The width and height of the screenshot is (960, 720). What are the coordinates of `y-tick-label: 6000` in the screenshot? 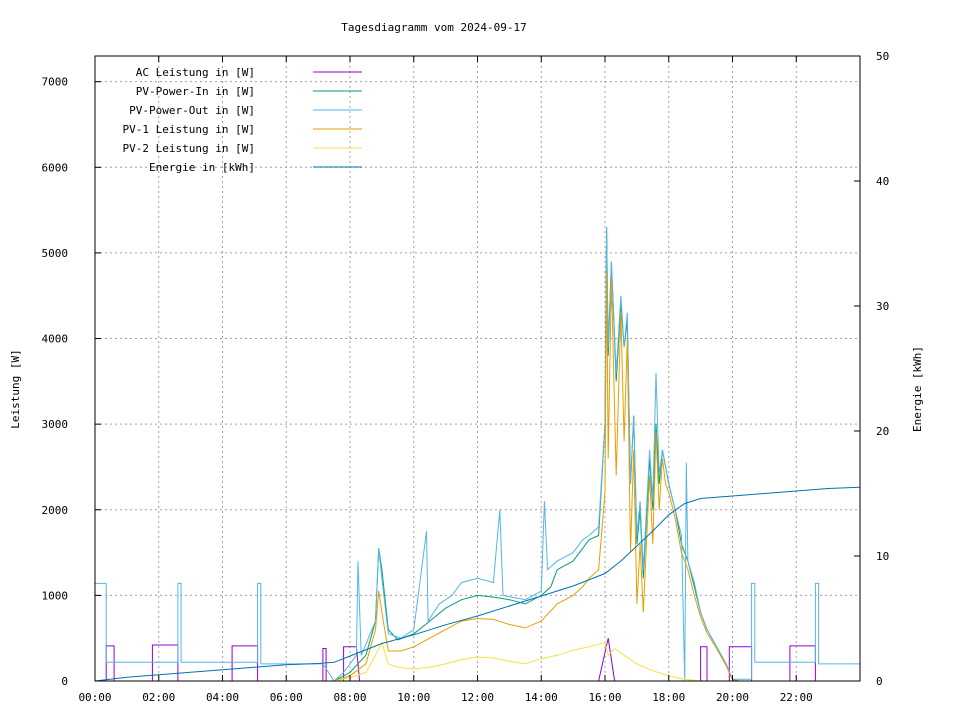 It's located at (55, 167).